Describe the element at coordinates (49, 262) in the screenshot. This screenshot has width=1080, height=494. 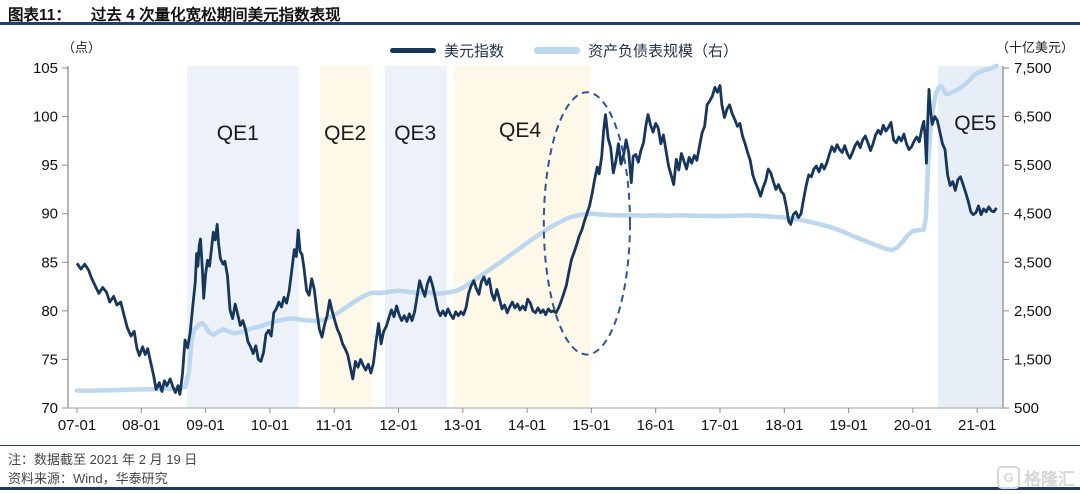
I see `left-axis-tick-label: 85` at that location.